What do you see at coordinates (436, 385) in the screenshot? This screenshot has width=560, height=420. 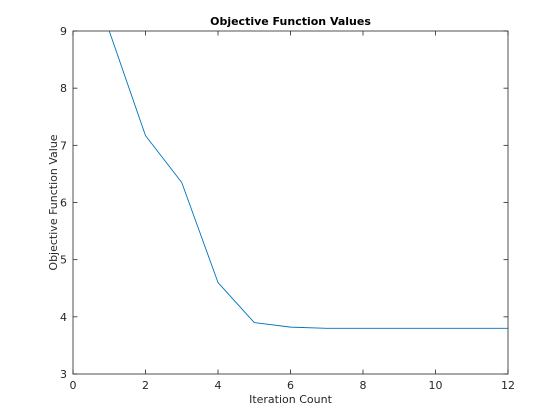 I see `x-tick-label: 10` at bounding box center [436, 385].